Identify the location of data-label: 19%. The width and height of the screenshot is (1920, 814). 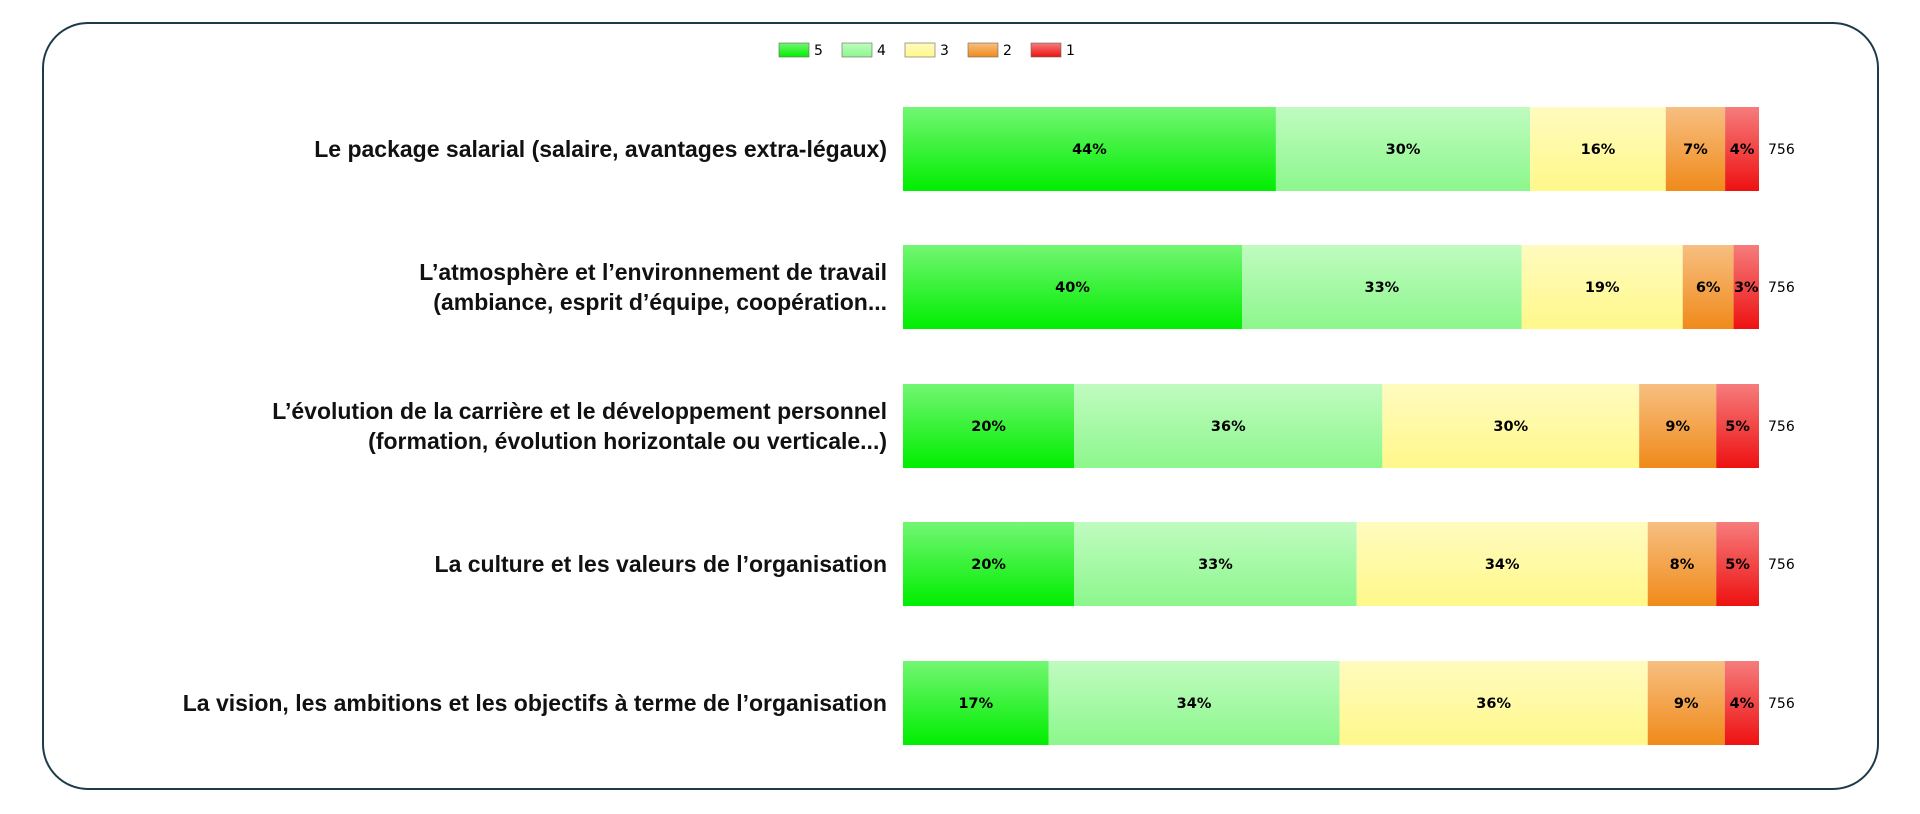
(1602, 288).